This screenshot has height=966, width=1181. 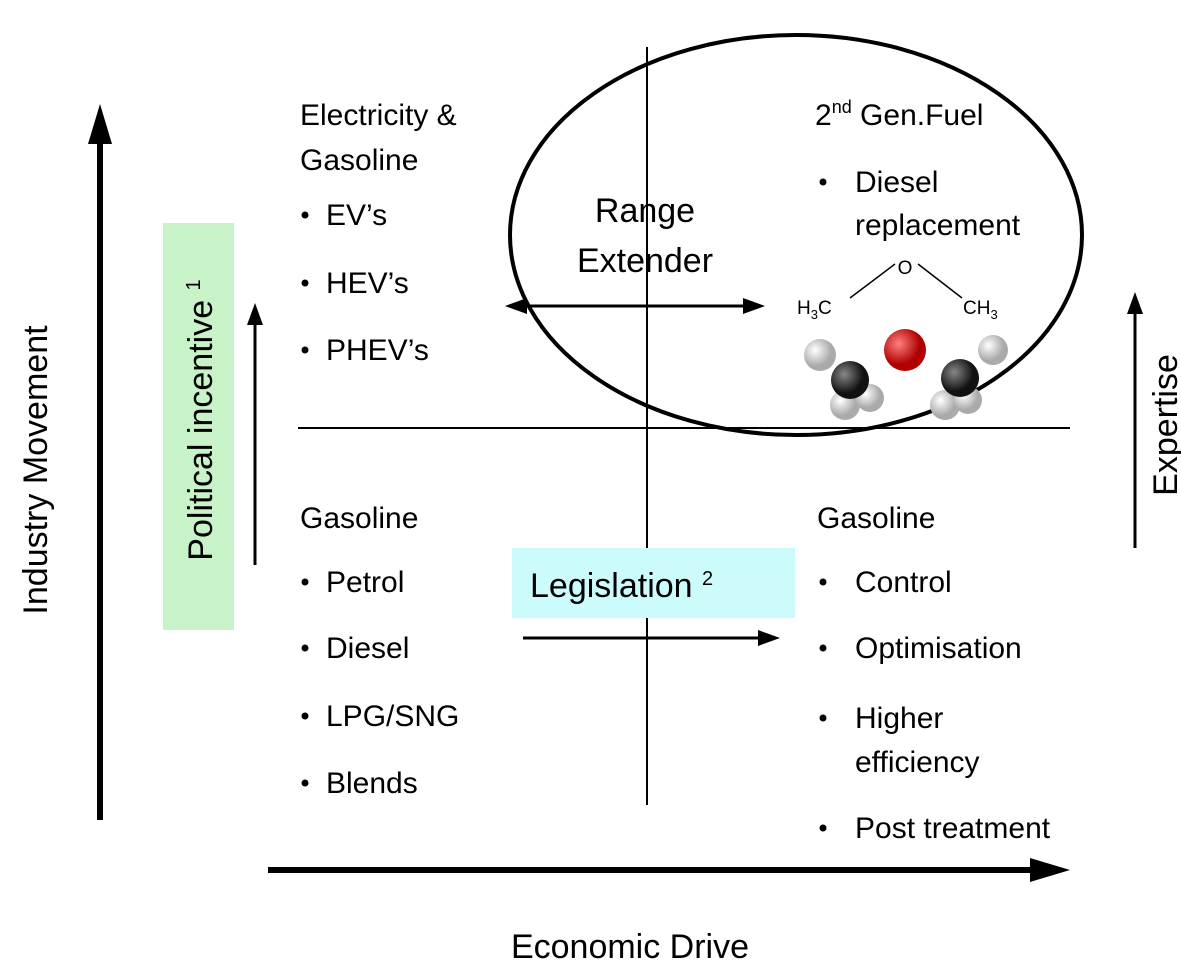 I want to click on atom-label: H3C, so click(x=814, y=310).